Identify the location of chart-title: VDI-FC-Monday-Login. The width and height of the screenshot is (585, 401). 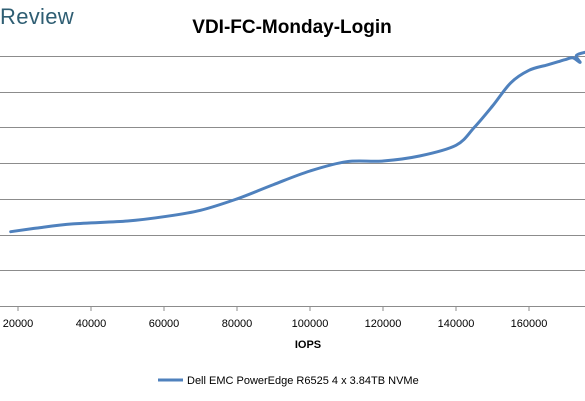
(291, 27).